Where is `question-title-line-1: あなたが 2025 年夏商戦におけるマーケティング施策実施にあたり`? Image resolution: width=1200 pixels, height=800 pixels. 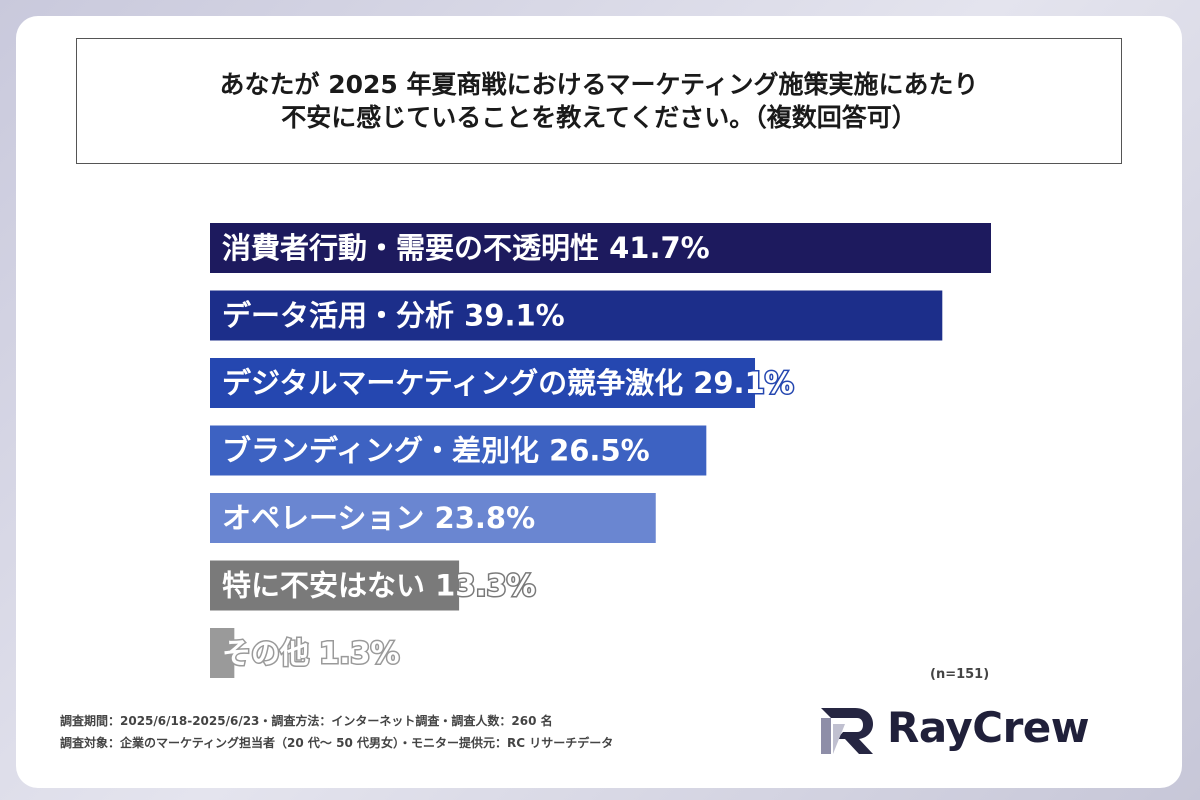 question-title-line-1: あなたが 2025 年夏商戦におけるマーケティング施策実施にあたり is located at coordinates (599, 84).